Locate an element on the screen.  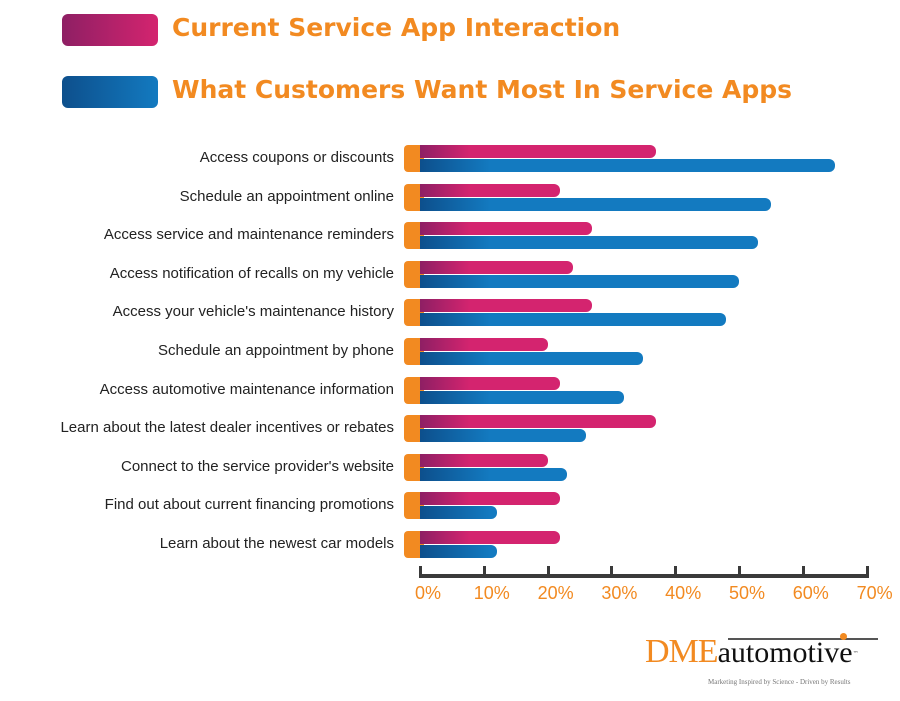
logo-dot is located at coordinates (843, 636).